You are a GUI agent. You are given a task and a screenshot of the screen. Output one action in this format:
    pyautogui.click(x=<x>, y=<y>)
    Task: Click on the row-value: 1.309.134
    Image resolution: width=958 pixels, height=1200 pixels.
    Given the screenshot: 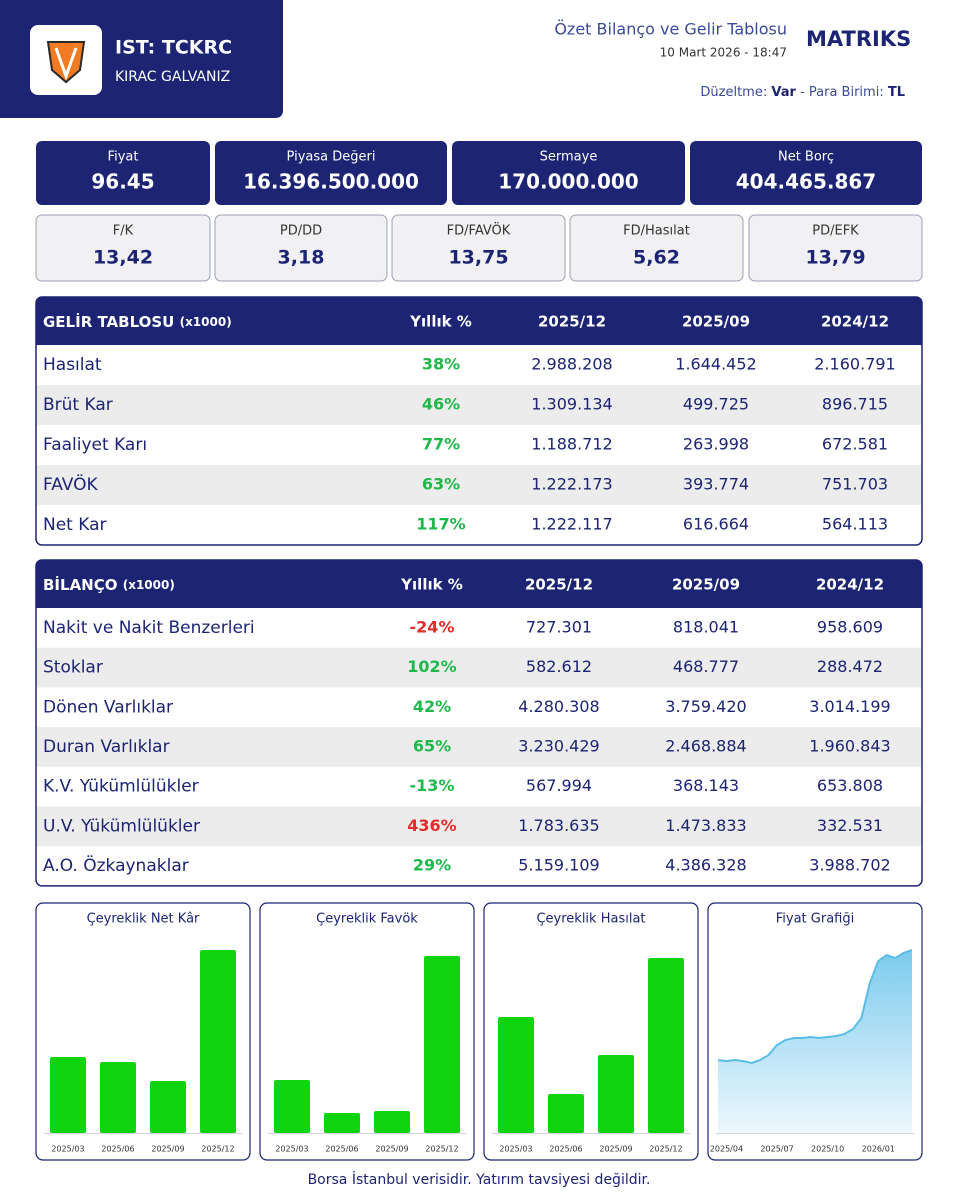 What is the action you would take?
    pyautogui.click(x=571, y=404)
    